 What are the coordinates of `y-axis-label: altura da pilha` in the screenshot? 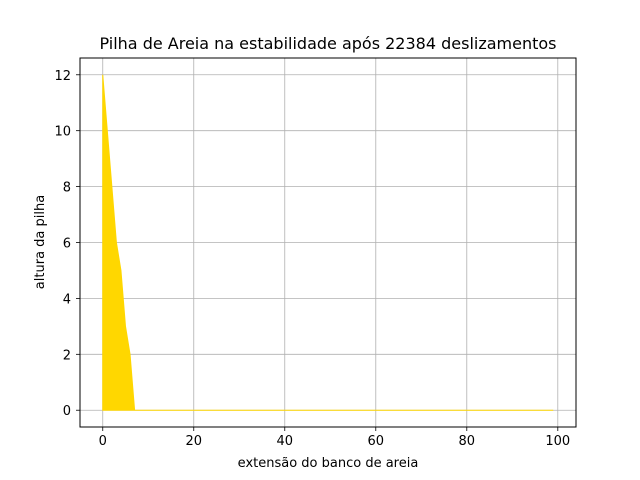 It's located at (40, 242).